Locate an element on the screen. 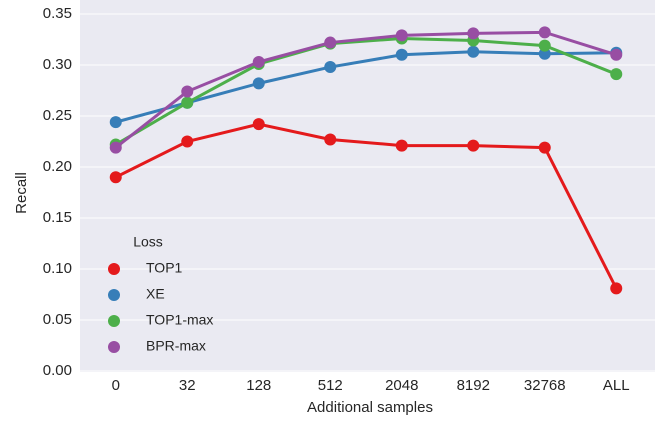  x-tick-label: 0 is located at coordinates (116, 385).